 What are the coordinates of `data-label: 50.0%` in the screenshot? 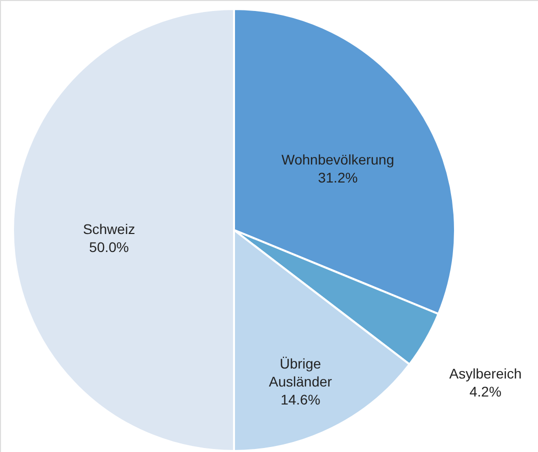 It's located at (109, 247).